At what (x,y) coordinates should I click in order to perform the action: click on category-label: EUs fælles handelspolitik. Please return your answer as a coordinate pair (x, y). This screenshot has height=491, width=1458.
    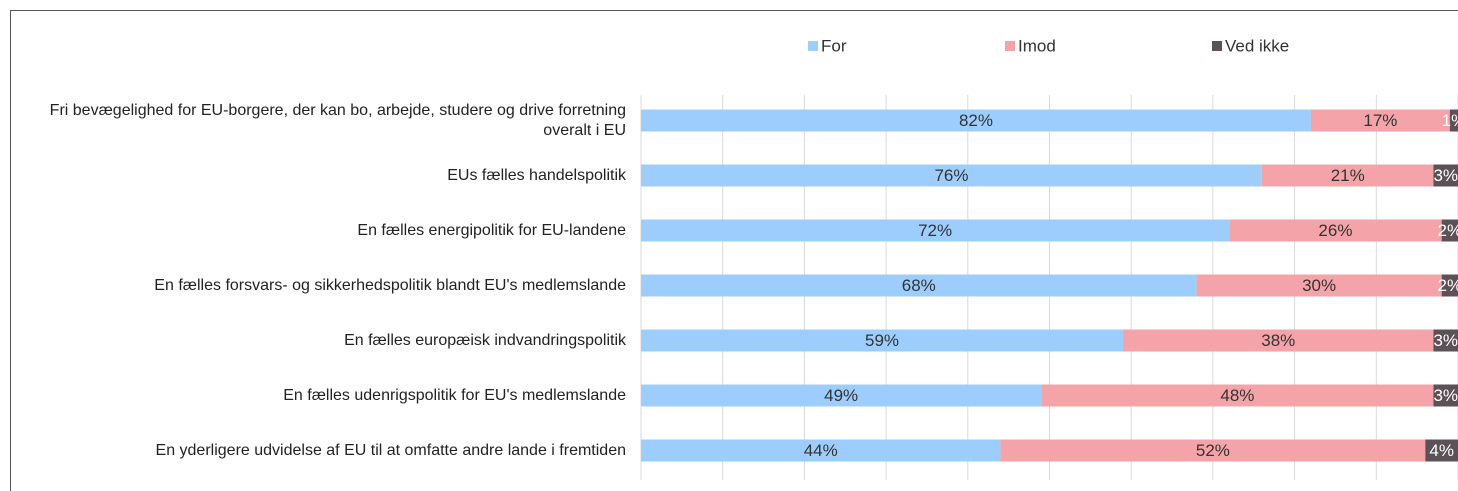
    Looking at the image, I should click on (536, 175).